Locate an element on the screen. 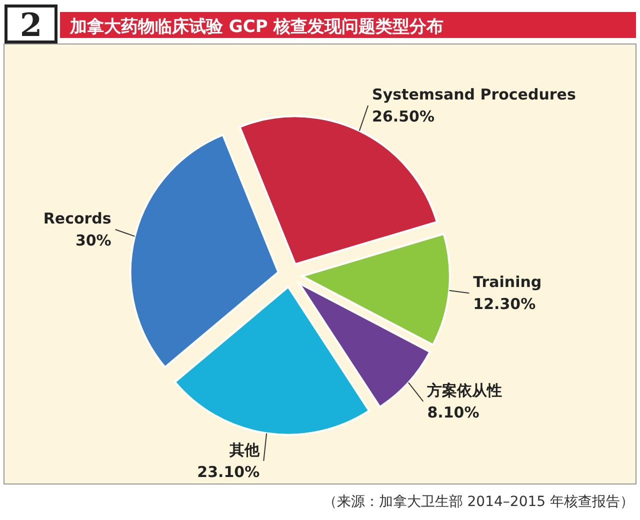 The width and height of the screenshot is (640, 520). slice-label: 方案依从性 is located at coordinates (464, 390).